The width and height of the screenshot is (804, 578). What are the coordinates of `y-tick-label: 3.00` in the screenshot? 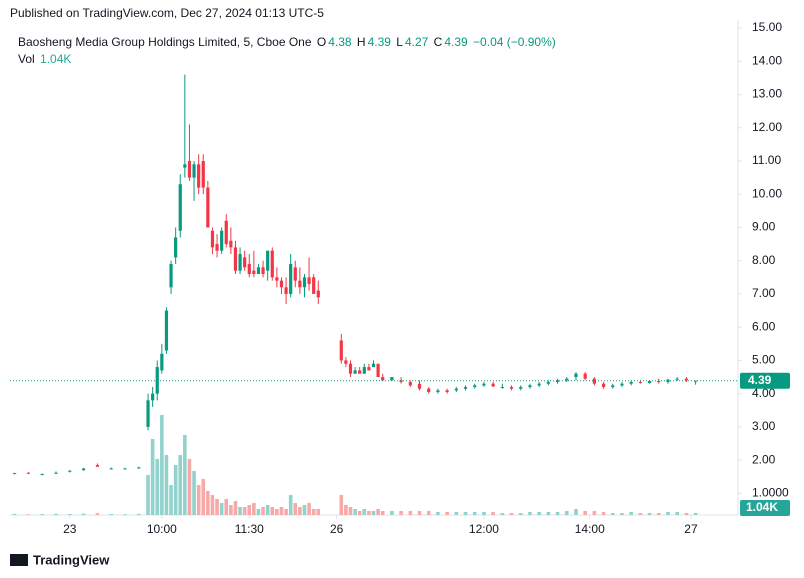 It's located at (764, 426).